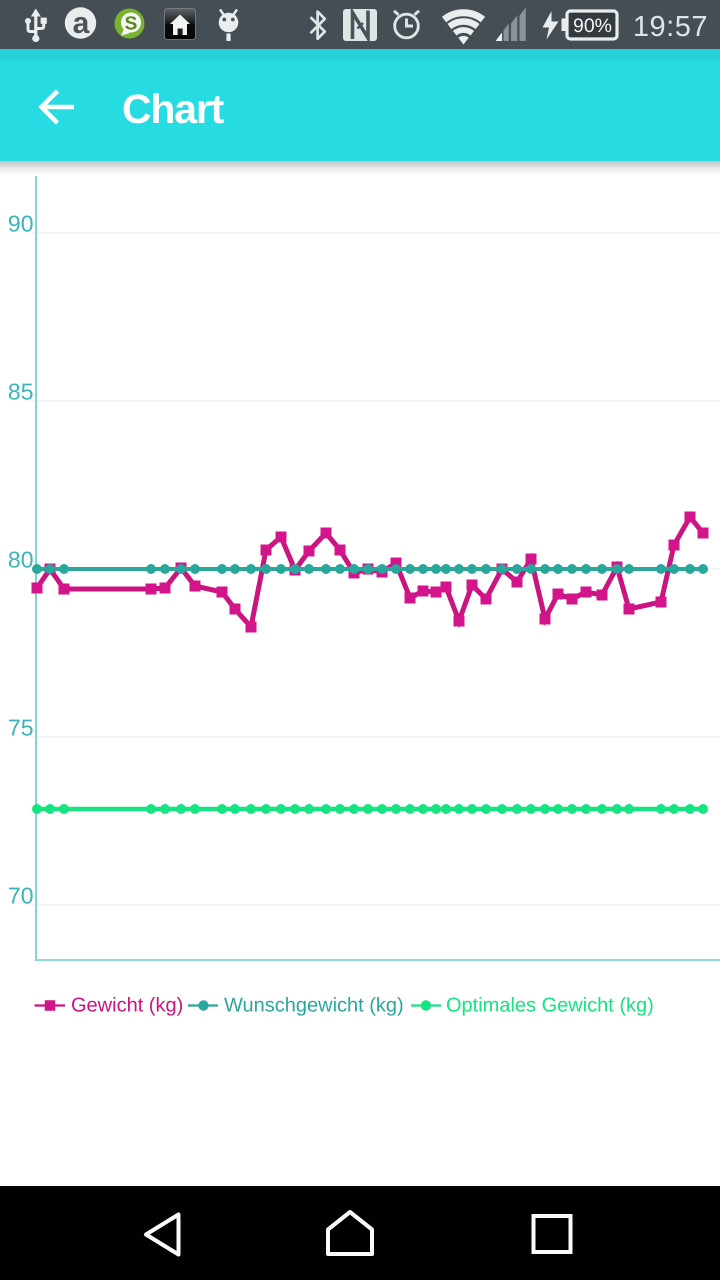  I want to click on svg-text: a, so click(81, 23).